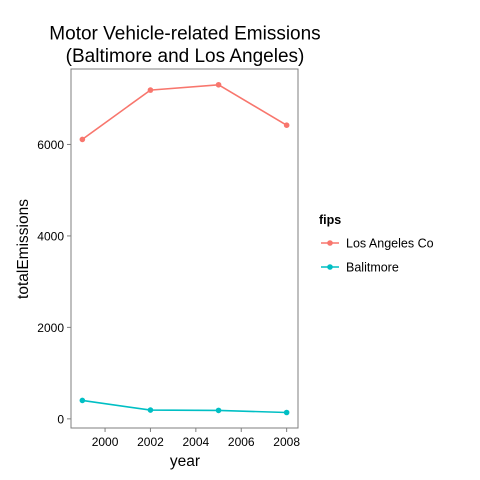 Image resolution: width=480 pixels, height=480 pixels. I want to click on legend-label-los-angeles-co: Los Angeles Co, so click(390, 244).